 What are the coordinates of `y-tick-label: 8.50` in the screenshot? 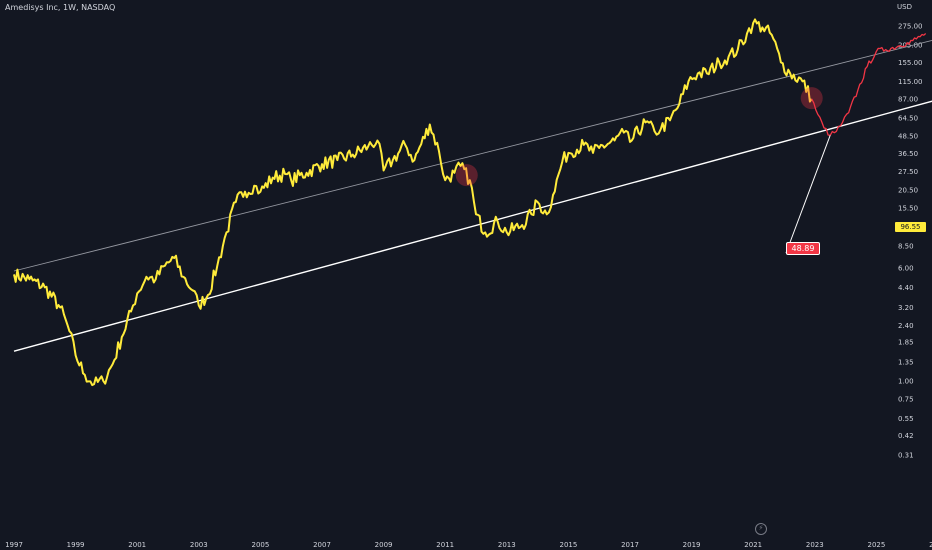 It's located at (906, 246).